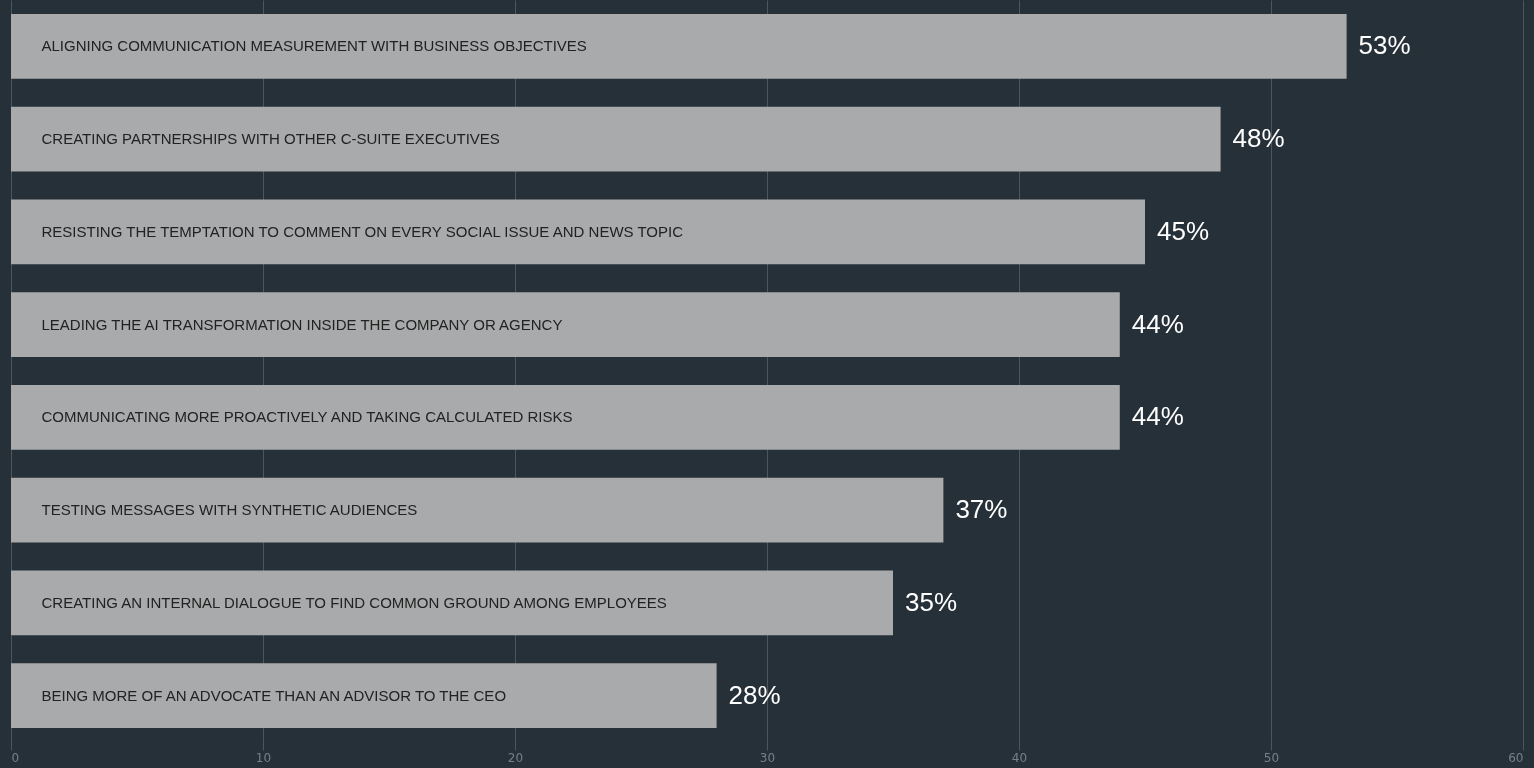 This screenshot has height=768, width=1534. I want to click on y-tick-label: RESISTING THE TEMPTATION TO COMMENT ON EVERY SOCIAL ISSUE AND NEWS TOPIC, so click(362, 231).